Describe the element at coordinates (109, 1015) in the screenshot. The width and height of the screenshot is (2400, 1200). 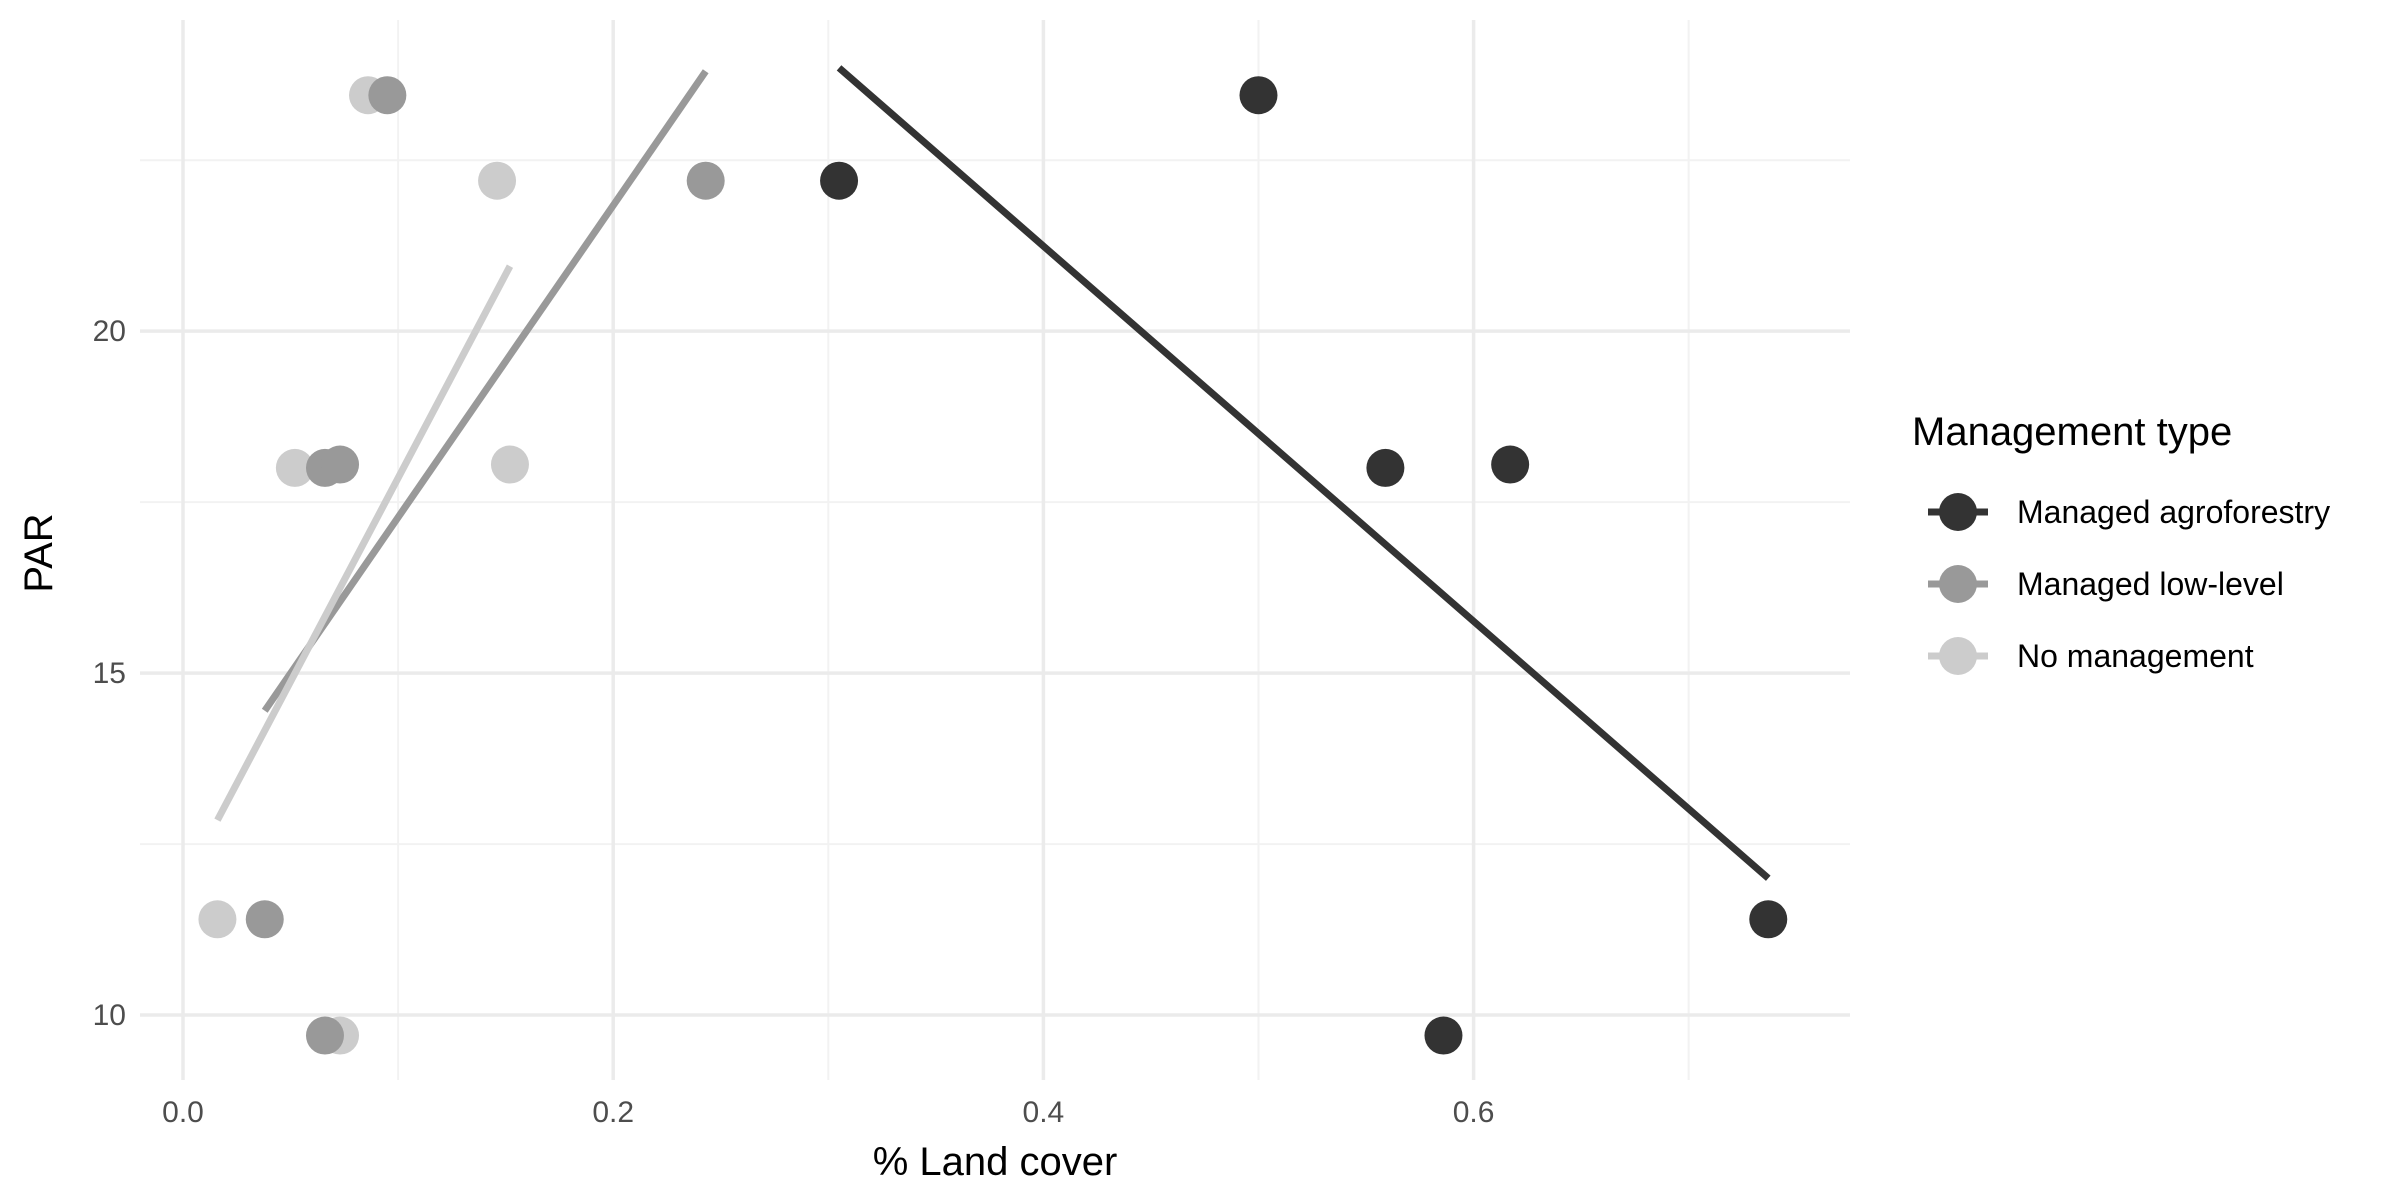
I see `y-tick-label: 10` at that location.